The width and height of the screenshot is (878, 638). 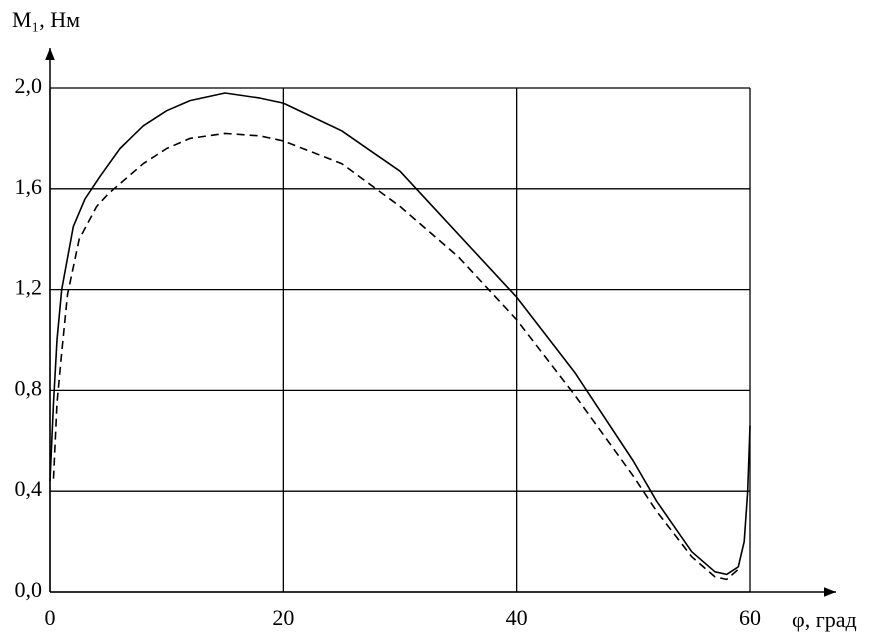 I want to click on y-tick-label: 0,8, so click(x=29, y=387).